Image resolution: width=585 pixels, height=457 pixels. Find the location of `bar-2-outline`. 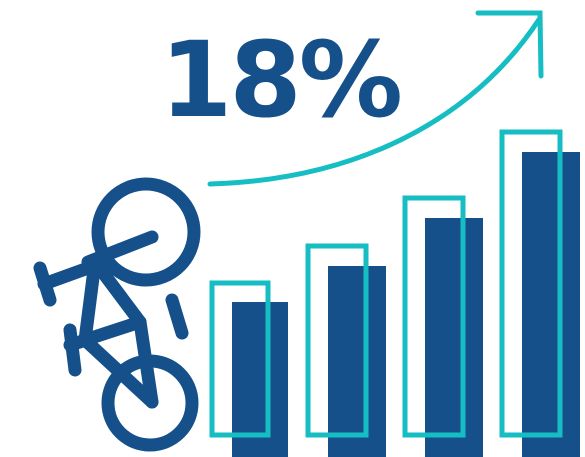

bar-2-outline is located at coordinates (337, 340).